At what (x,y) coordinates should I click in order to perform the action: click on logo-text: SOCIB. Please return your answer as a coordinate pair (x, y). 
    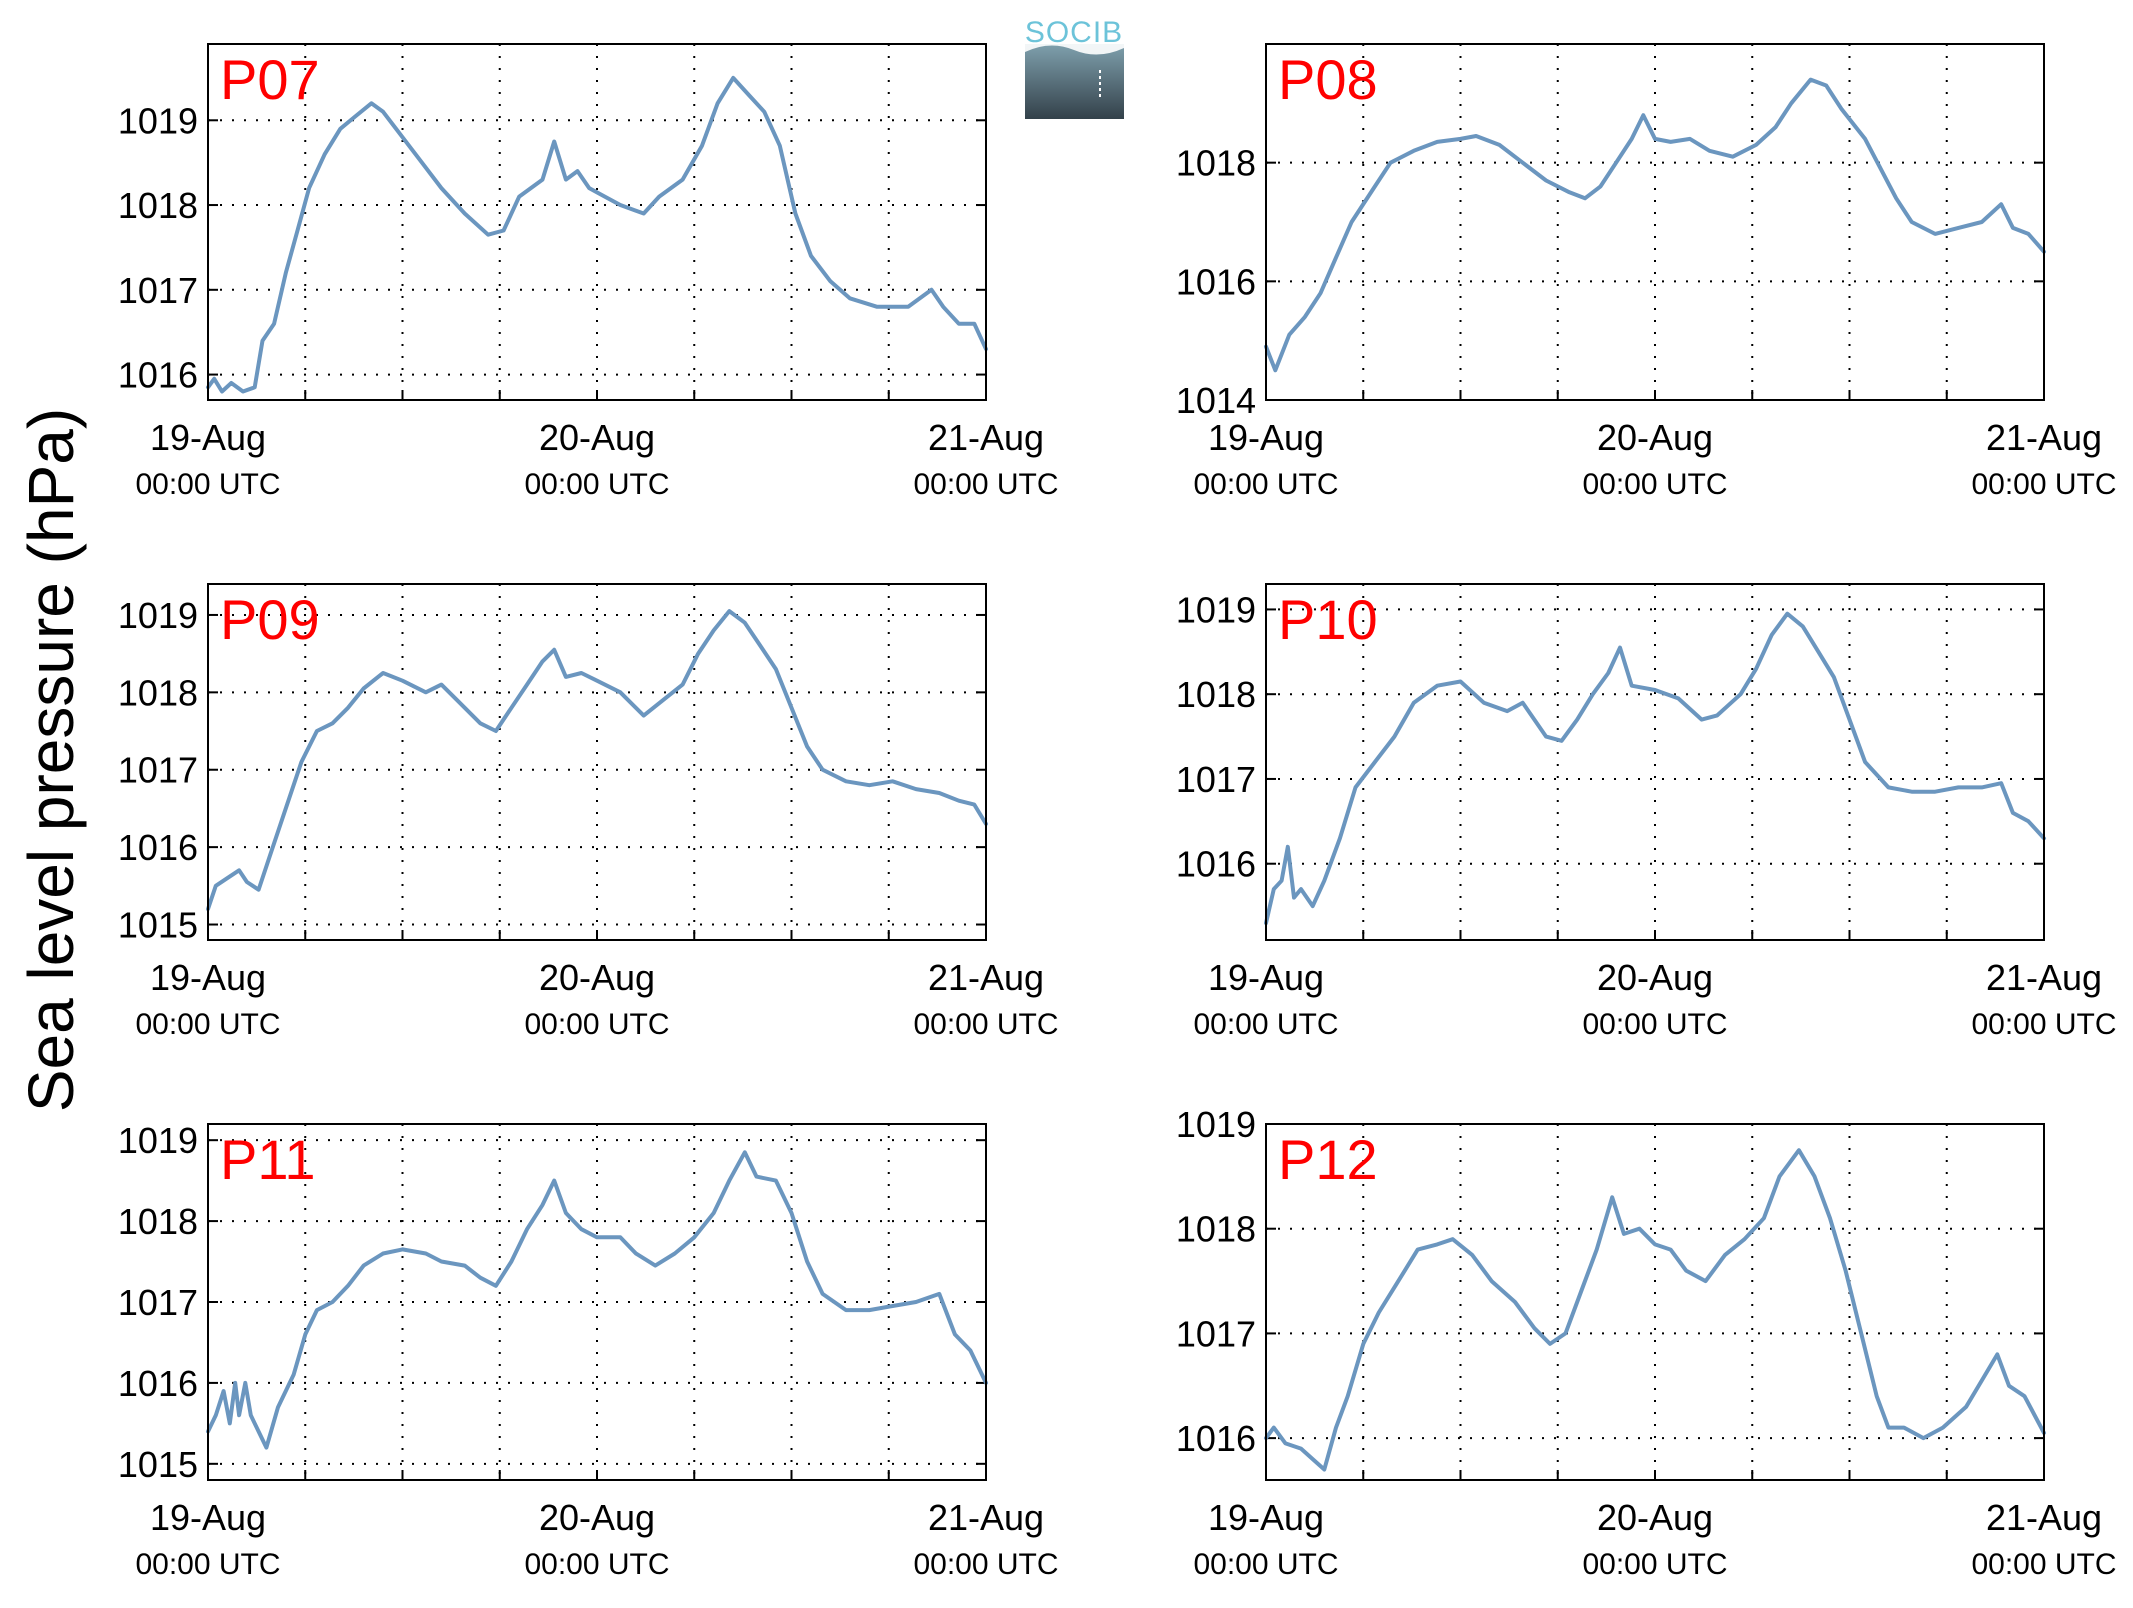
    Looking at the image, I should click on (1074, 32).